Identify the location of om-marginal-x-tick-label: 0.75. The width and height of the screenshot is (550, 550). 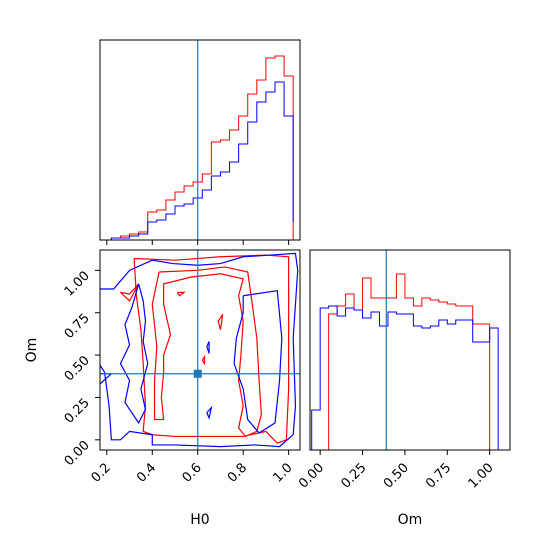
(438, 475).